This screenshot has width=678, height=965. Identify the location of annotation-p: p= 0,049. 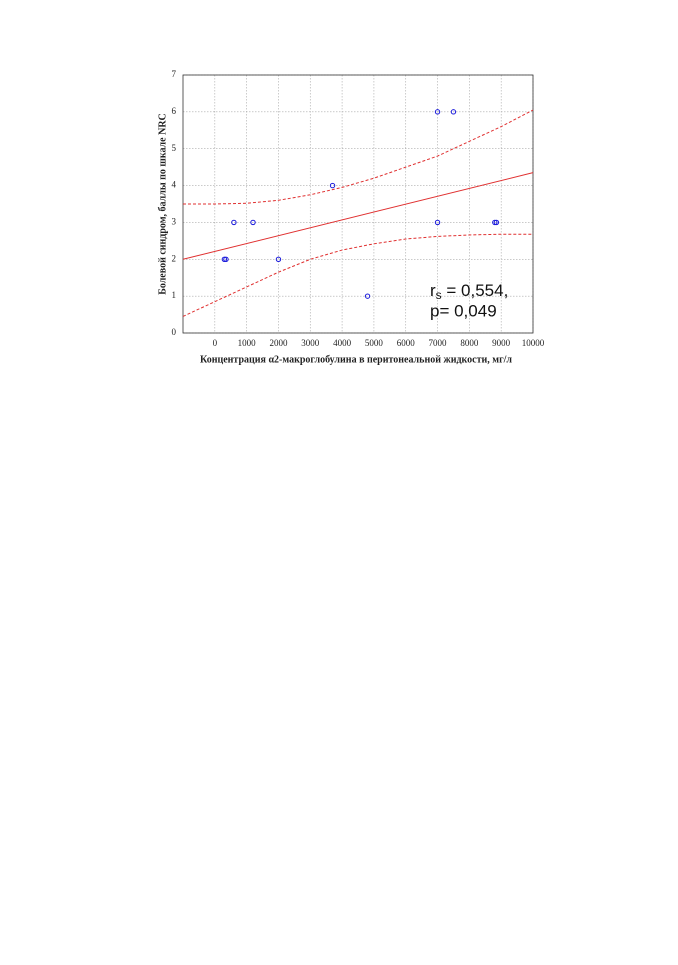
(463, 310).